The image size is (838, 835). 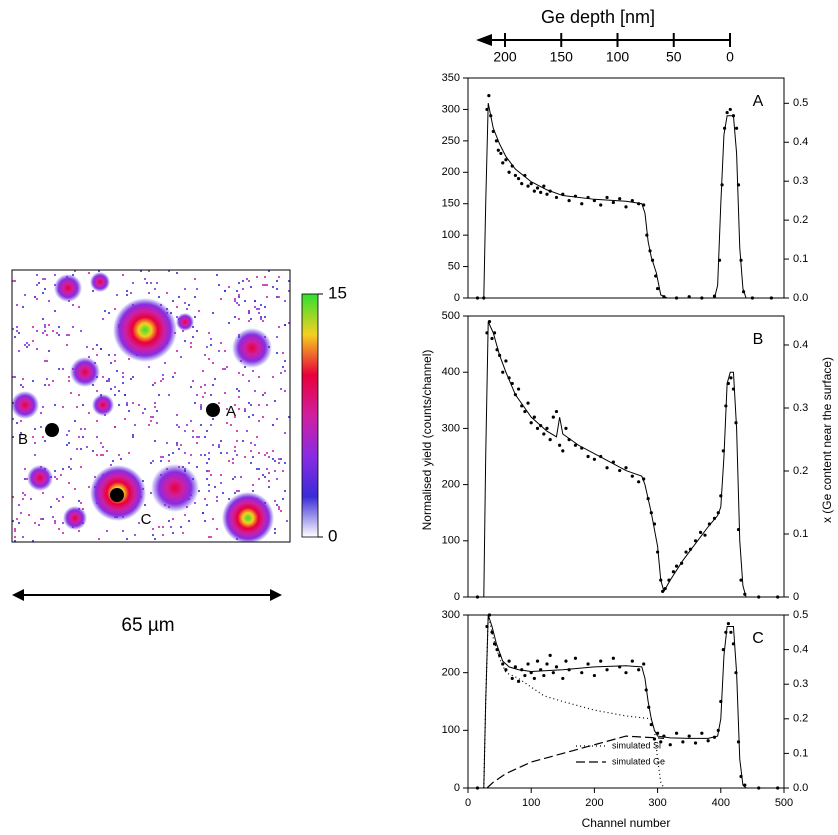 I want to click on x2-tick-label: 150, so click(x=562, y=57).